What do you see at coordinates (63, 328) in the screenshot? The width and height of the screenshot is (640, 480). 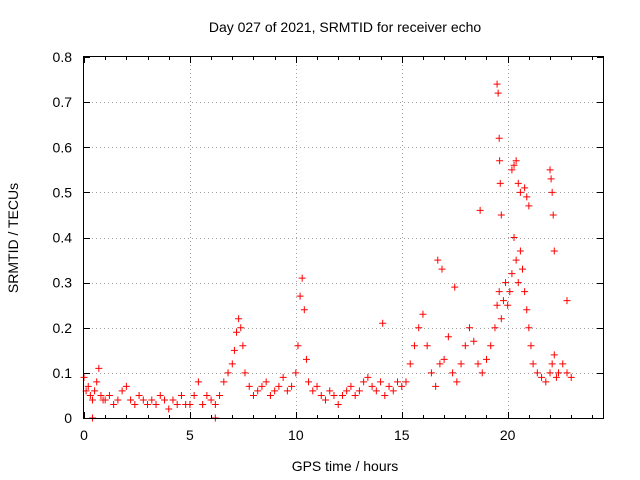 I see `y-tick-label: 0.2` at bounding box center [63, 328].